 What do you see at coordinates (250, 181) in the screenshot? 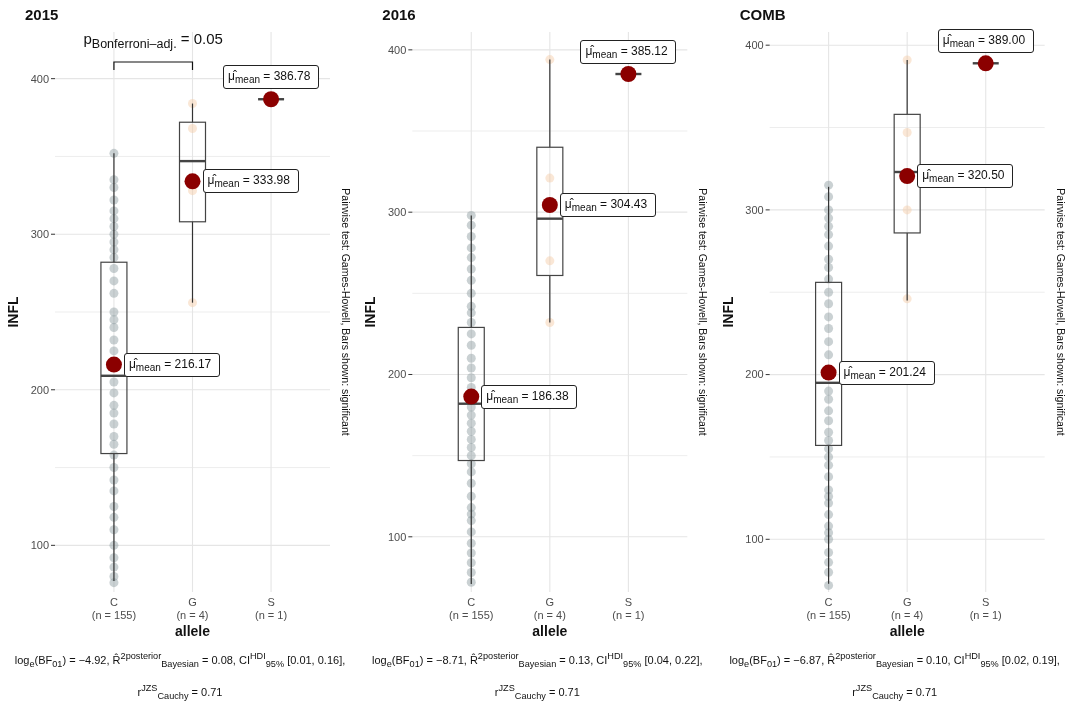
I see `annotation: μ̂$_{mean}$ = 333.98` at bounding box center [250, 181].